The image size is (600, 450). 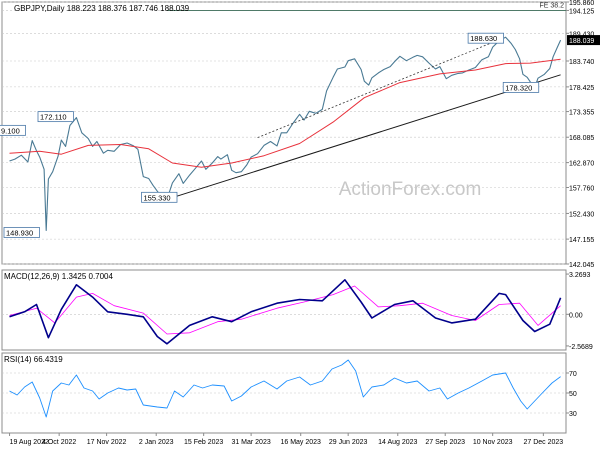 I want to click on annotation-label: 9.100, so click(x=10, y=130).